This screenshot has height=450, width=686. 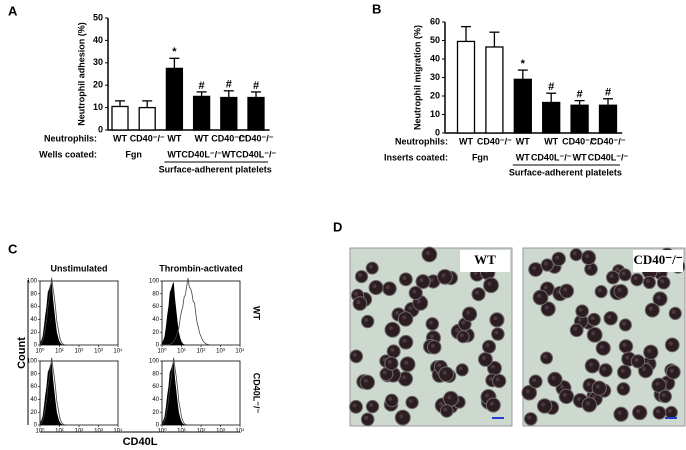 What do you see at coordinates (257, 393) in the screenshot?
I see `row-label: CD40L⁻/⁻` at bounding box center [257, 393].